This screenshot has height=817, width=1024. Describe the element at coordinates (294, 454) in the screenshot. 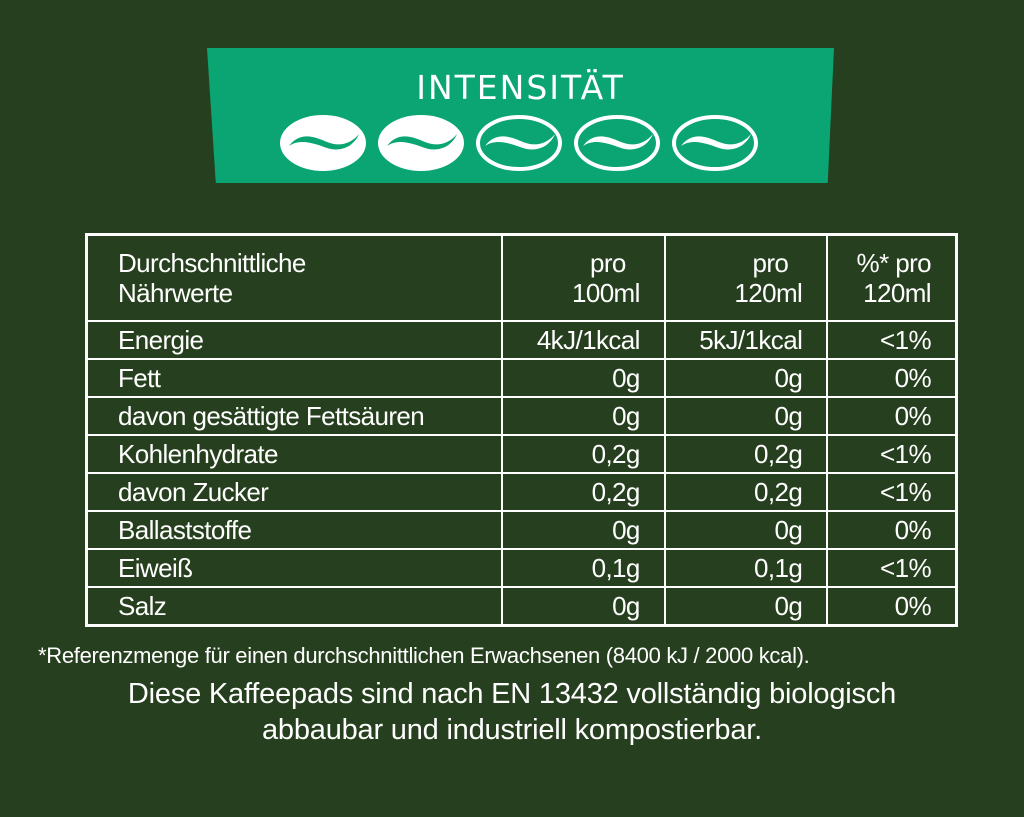

I see `nutrient-label: Kohlenhydrate` at that location.